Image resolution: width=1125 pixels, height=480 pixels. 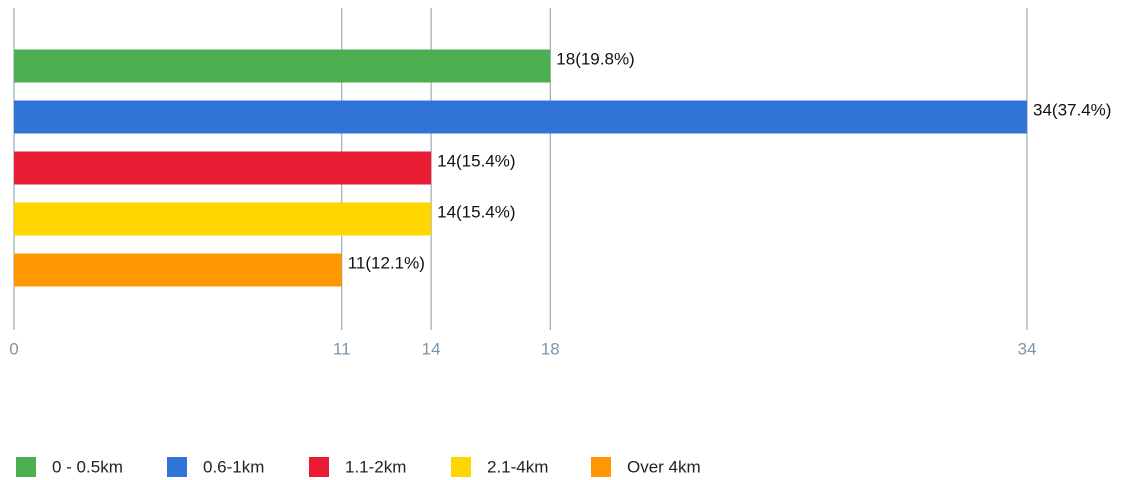 What do you see at coordinates (1072, 109) in the screenshot?
I see `data-label: 34(37.4%)` at bounding box center [1072, 109].